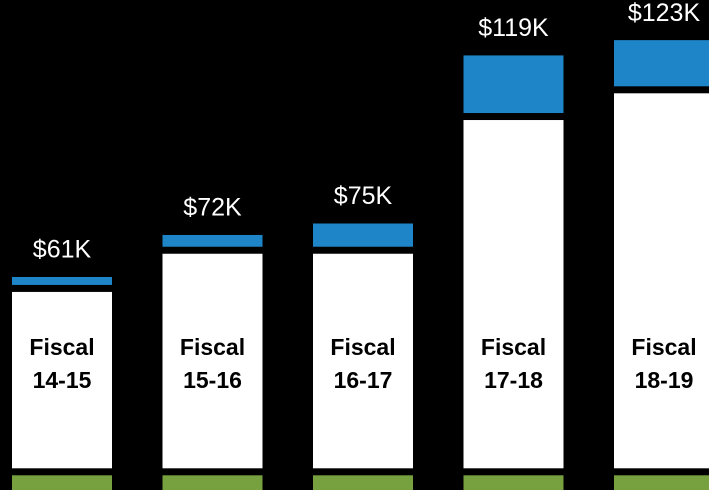 This screenshot has width=709, height=490. I want to click on category-label: 17-18, so click(513, 380).